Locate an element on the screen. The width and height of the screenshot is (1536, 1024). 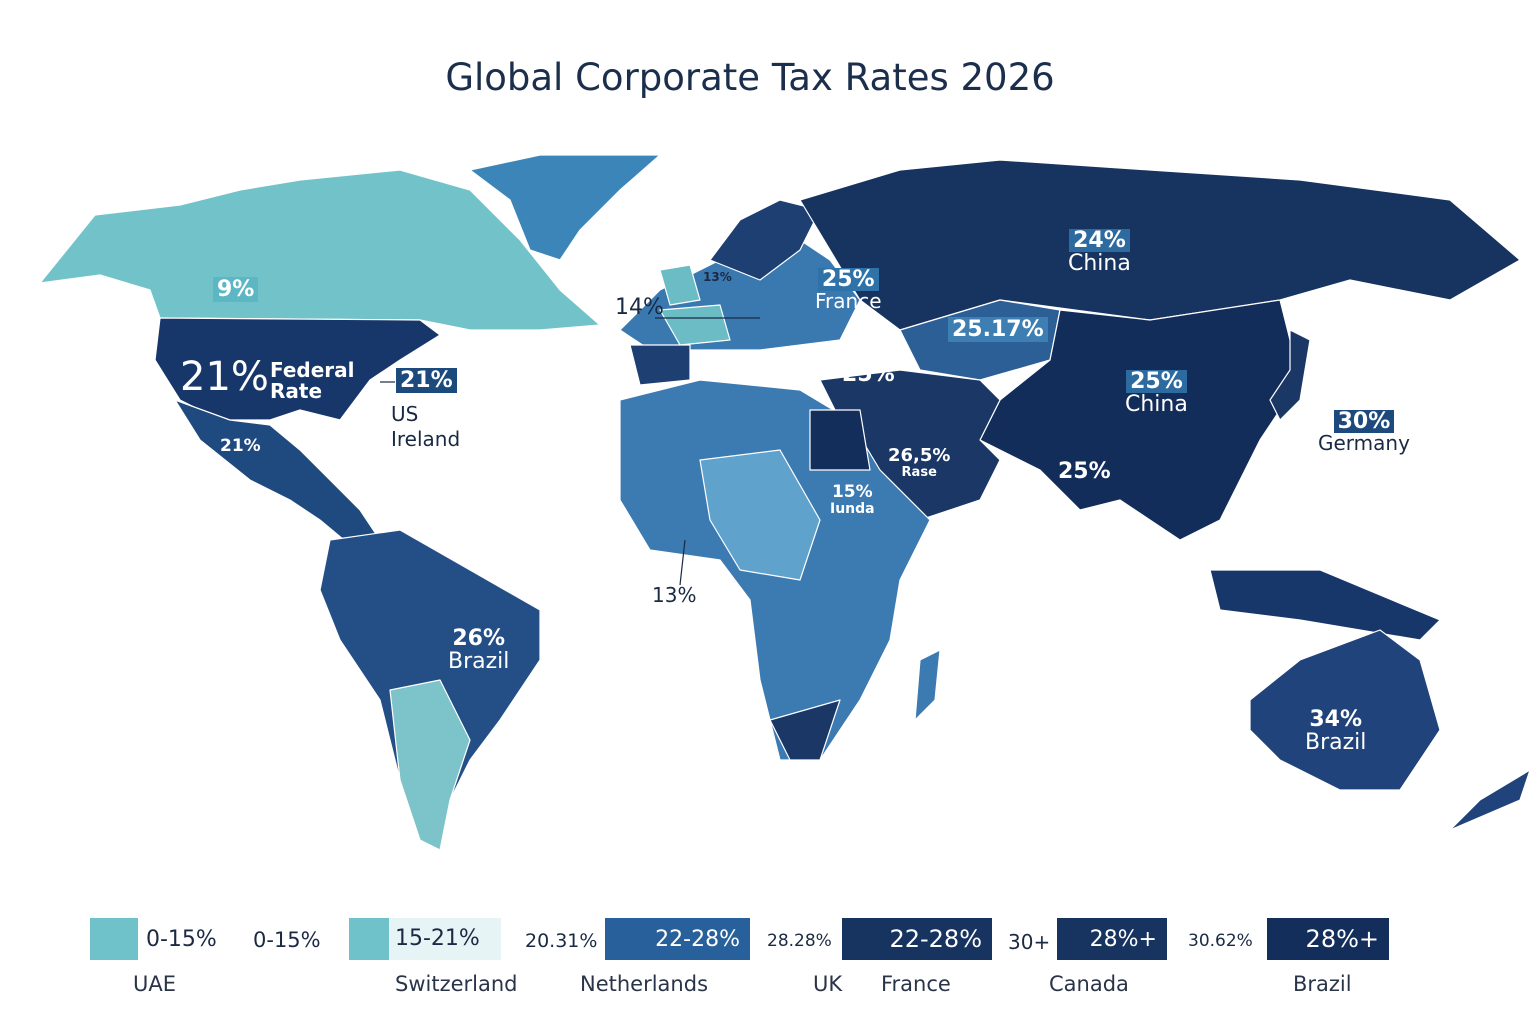
legend-country: France is located at coordinates (916, 984).